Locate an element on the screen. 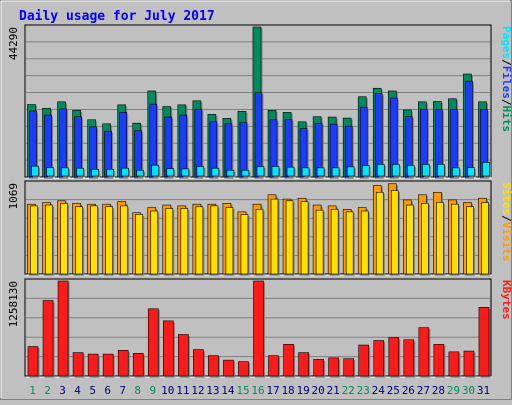 This screenshot has height=405, width=512. x-tick-label: 11 is located at coordinates (182, 390).